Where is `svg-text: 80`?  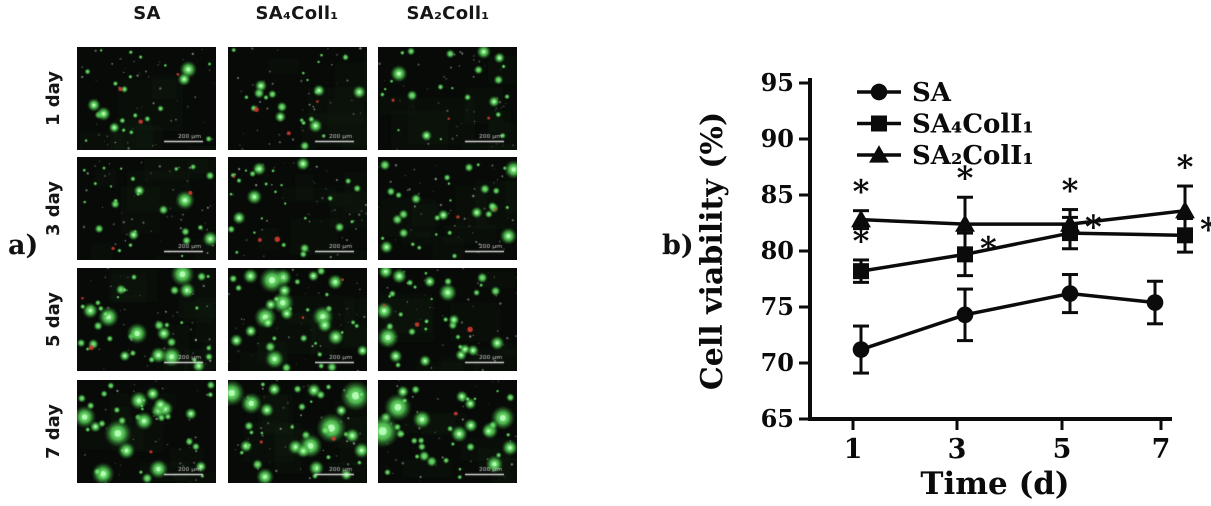 svg-text: 80 is located at coordinates (777, 250).